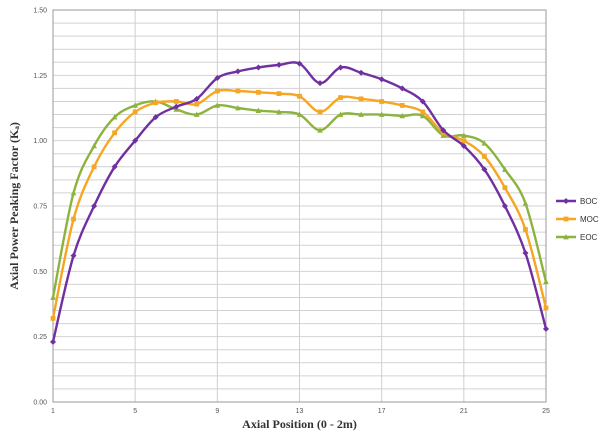 This screenshot has width=605, height=434. Describe the element at coordinates (577, 237) in the screenshot. I see `legend-entry-eoc: EOC` at that location.